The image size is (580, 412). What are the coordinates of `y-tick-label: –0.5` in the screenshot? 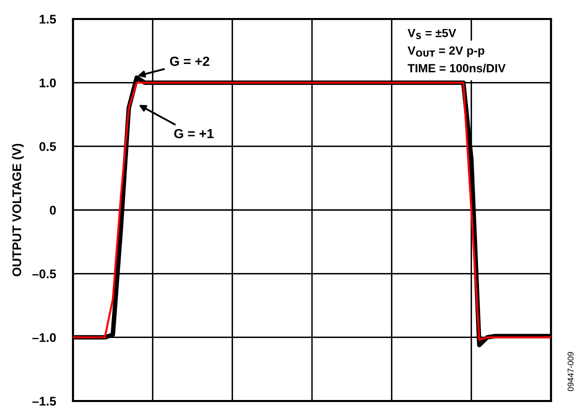 It's located at (44, 273).